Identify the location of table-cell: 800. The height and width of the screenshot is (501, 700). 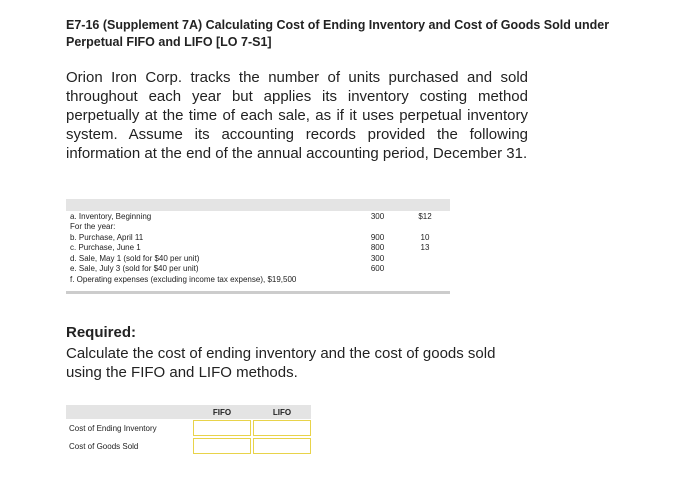
(377, 248).